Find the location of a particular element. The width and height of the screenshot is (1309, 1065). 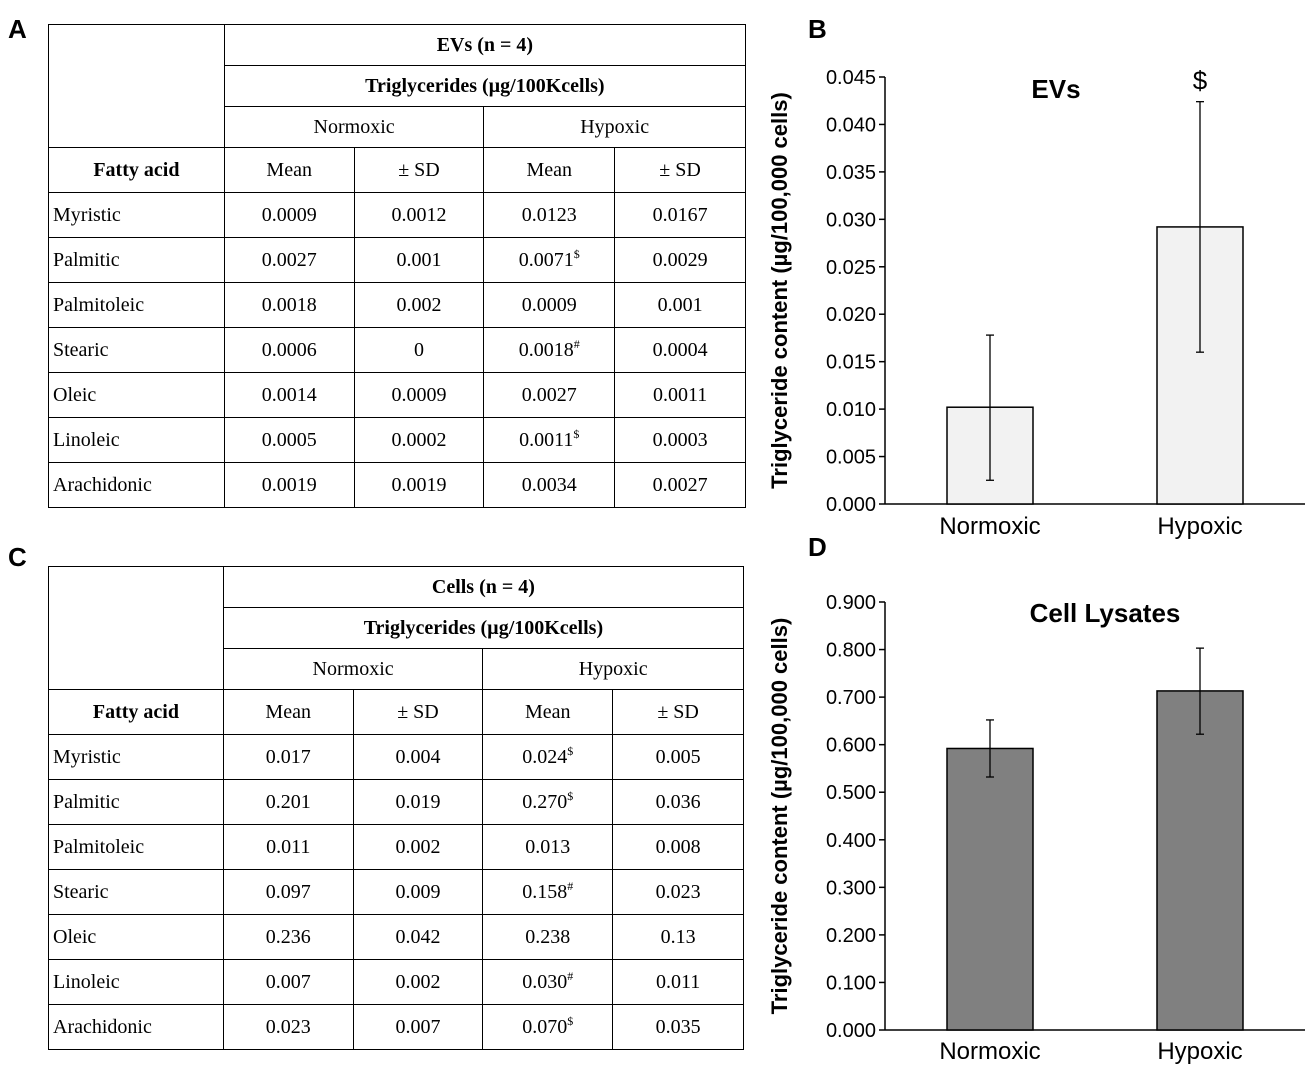

table-row: Linoleic 0.0005 0.0002 0.0011$ 0.0003 is located at coordinates (397, 440).